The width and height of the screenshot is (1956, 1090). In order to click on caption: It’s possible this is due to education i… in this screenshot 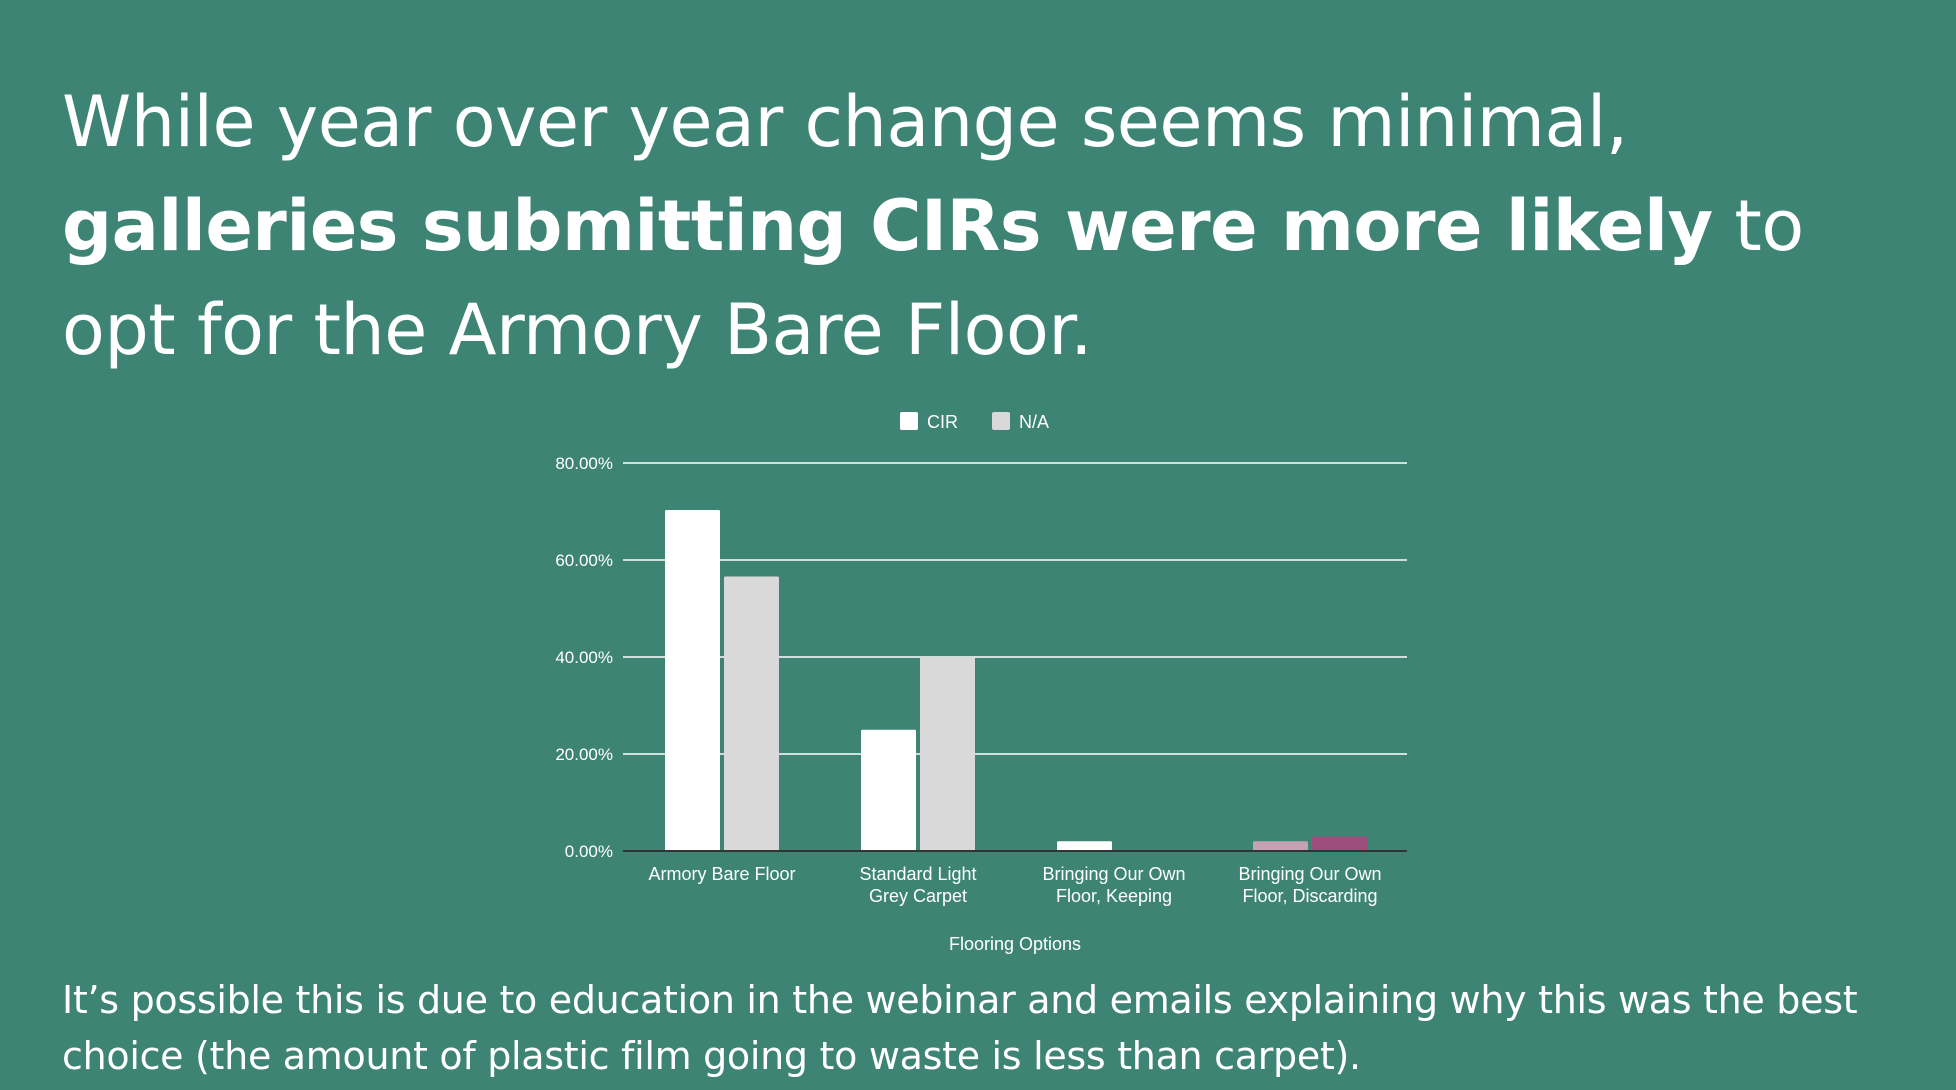, I will do `click(960, 1028)`.